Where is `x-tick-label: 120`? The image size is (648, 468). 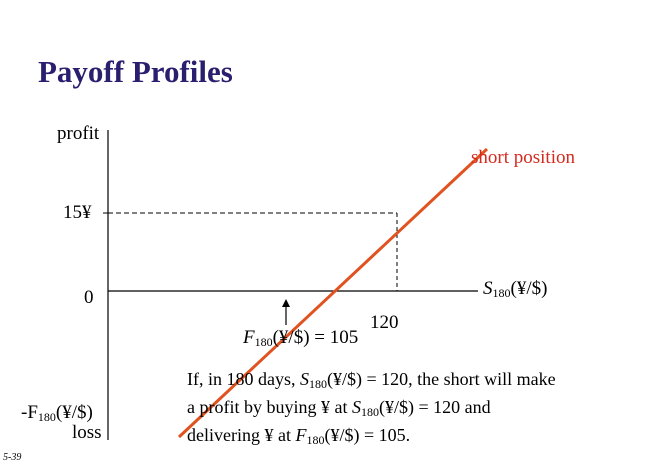
x-tick-label: 120 is located at coordinates (384, 322).